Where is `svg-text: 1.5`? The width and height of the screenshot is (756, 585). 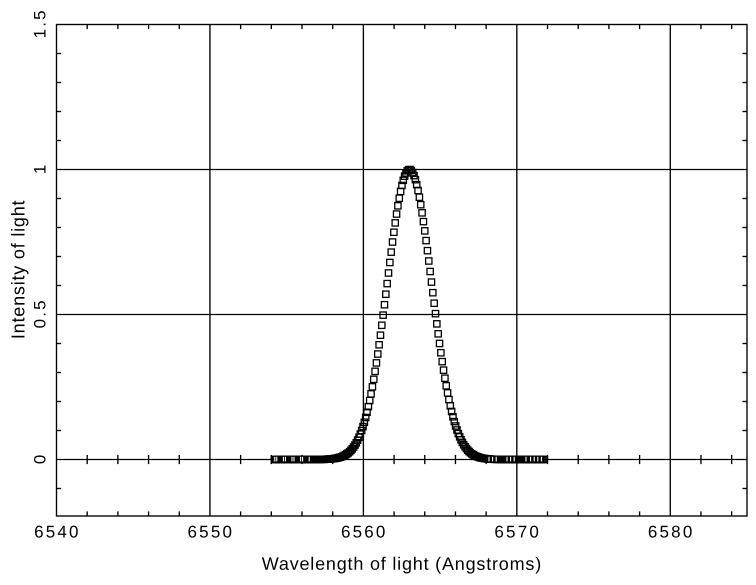 svg-text: 1.5 is located at coordinates (39, 23).